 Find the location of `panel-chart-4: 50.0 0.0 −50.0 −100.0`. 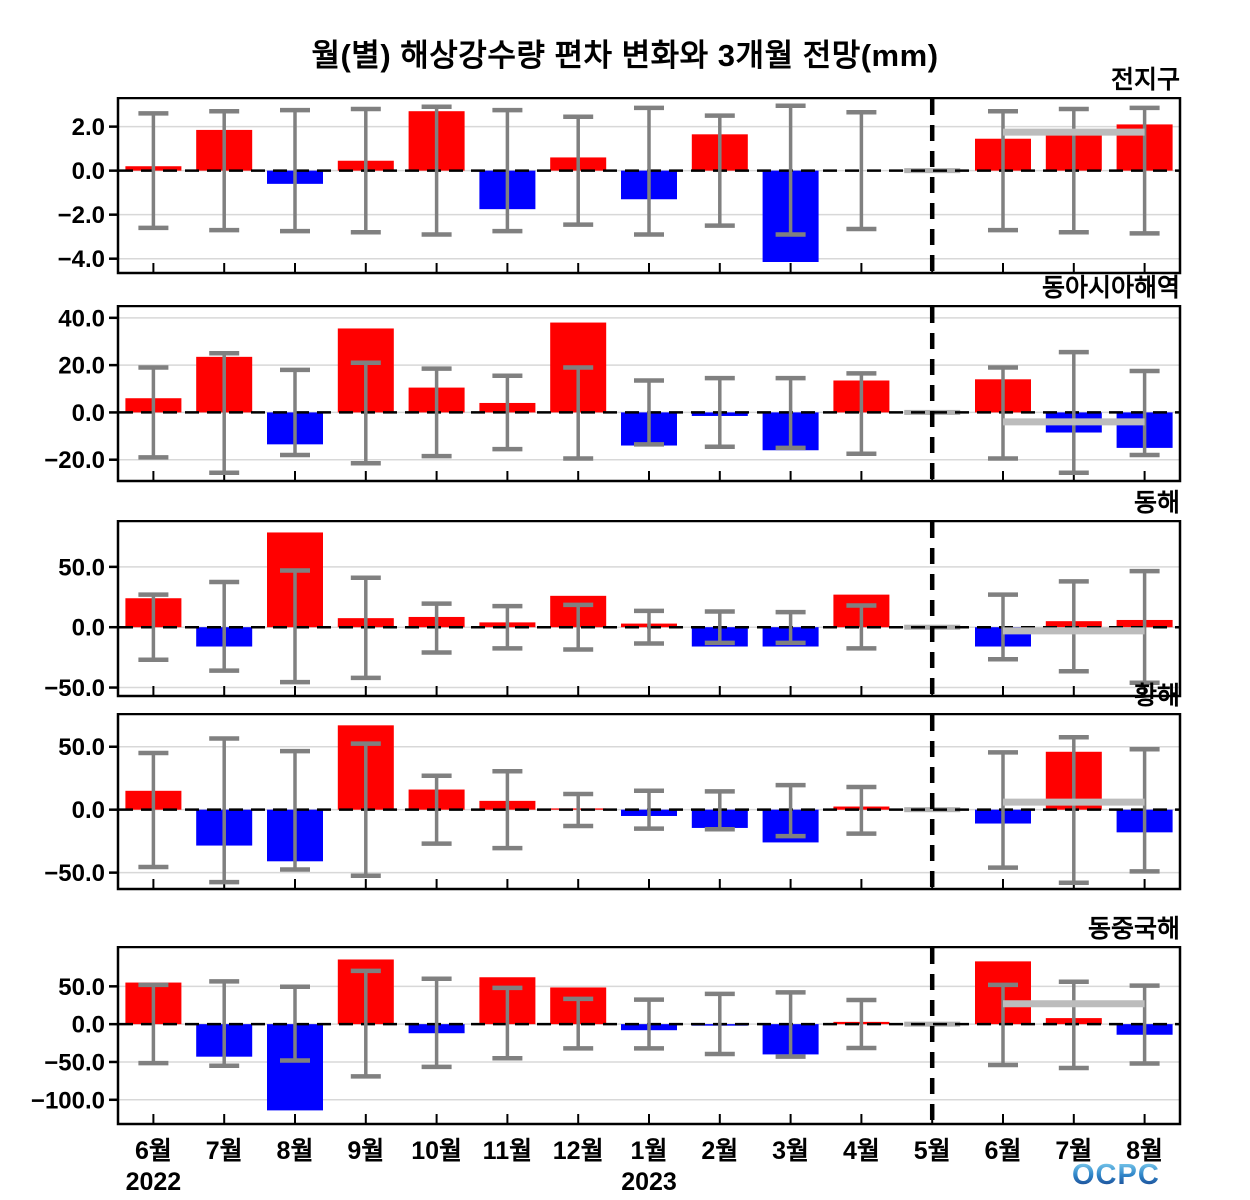

panel-chart-4: 50.0 0.0 −50.0 −100.0 is located at coordinates (606, 1036).